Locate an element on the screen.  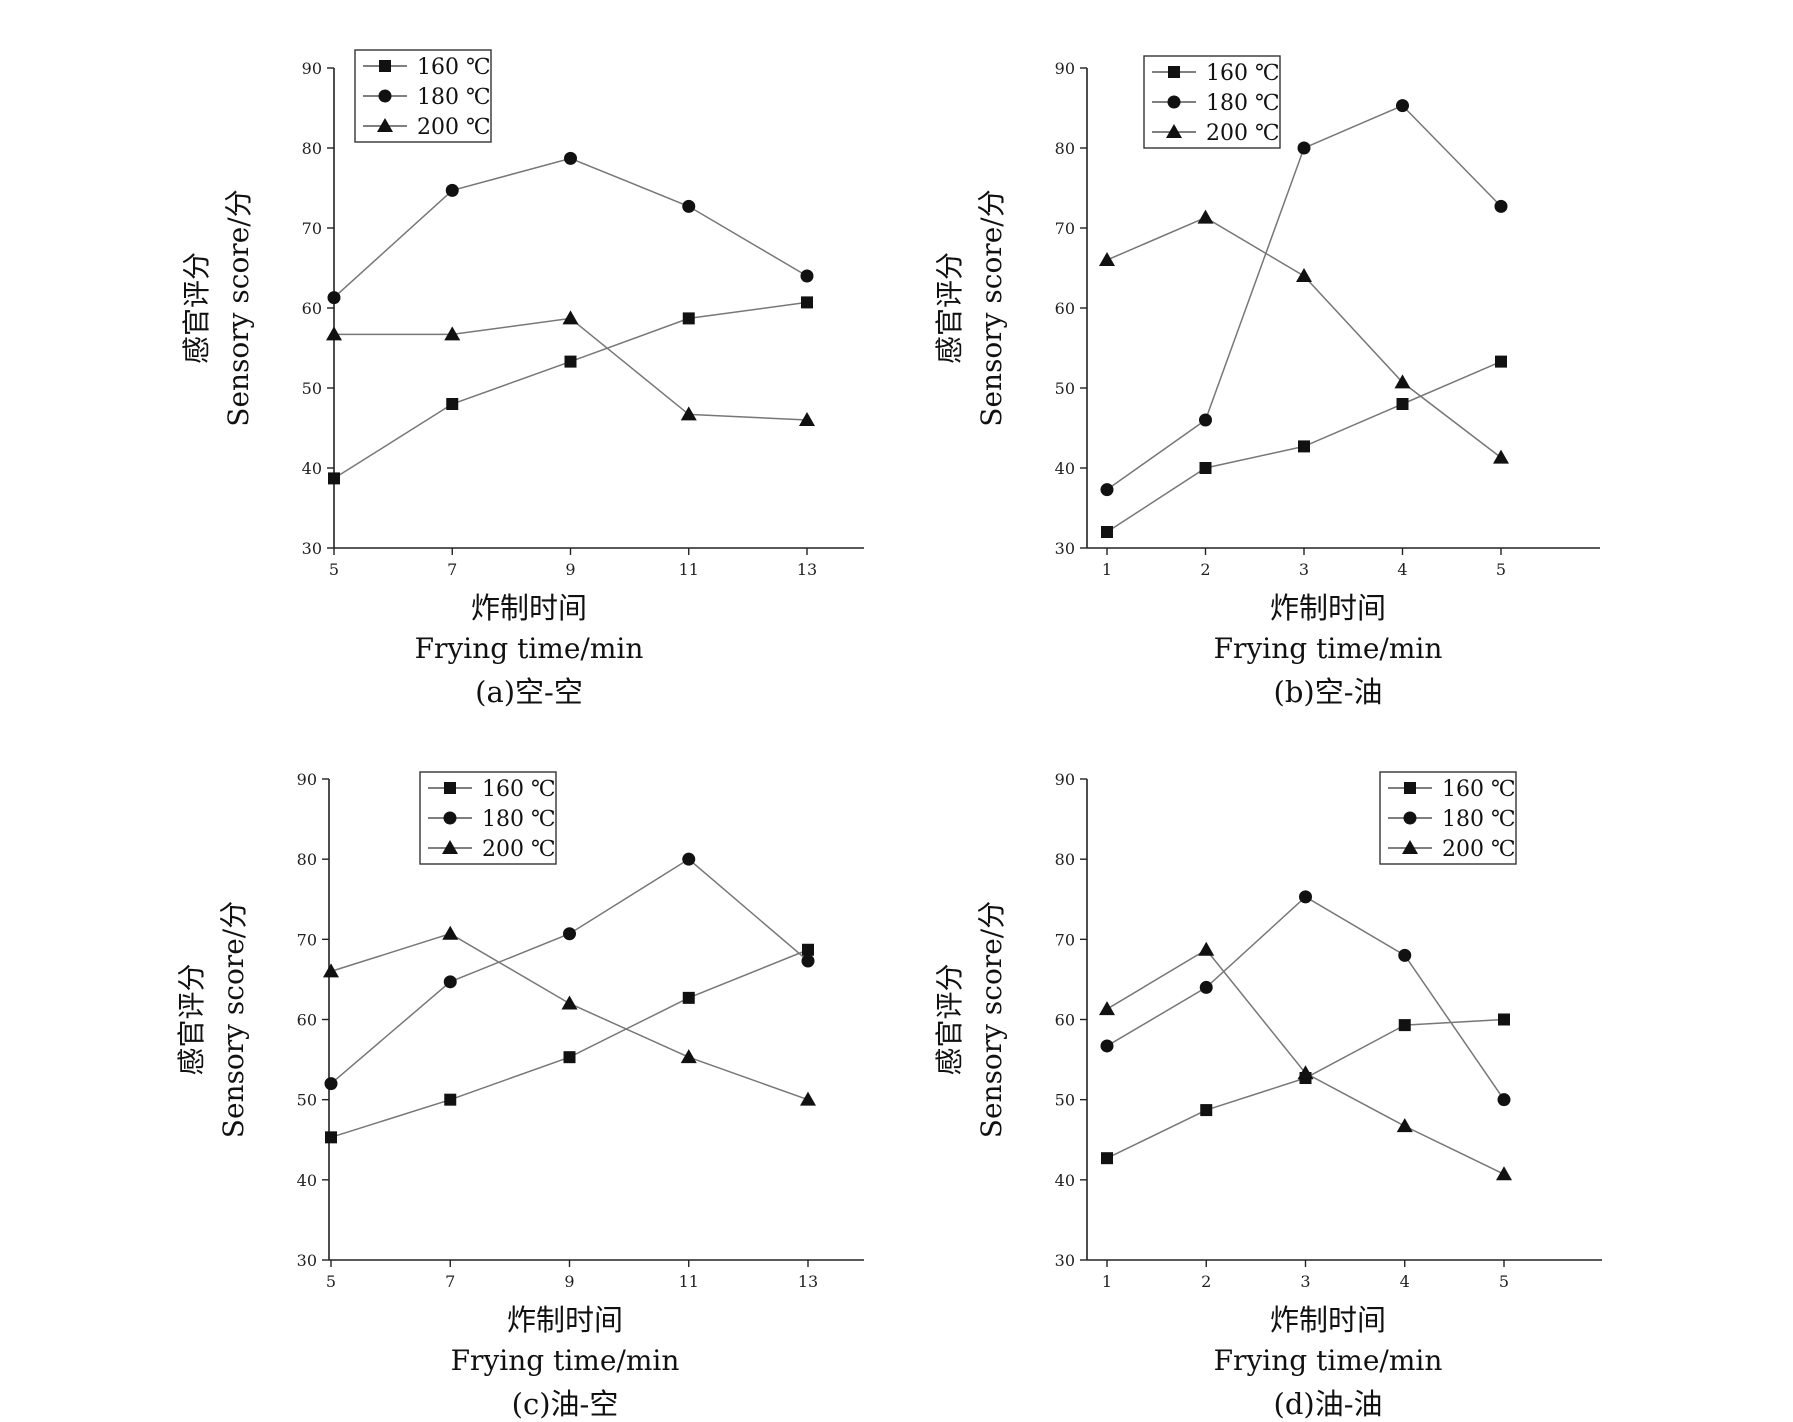
y-tick-label: 30 is located at coordinates (1065, 1260).